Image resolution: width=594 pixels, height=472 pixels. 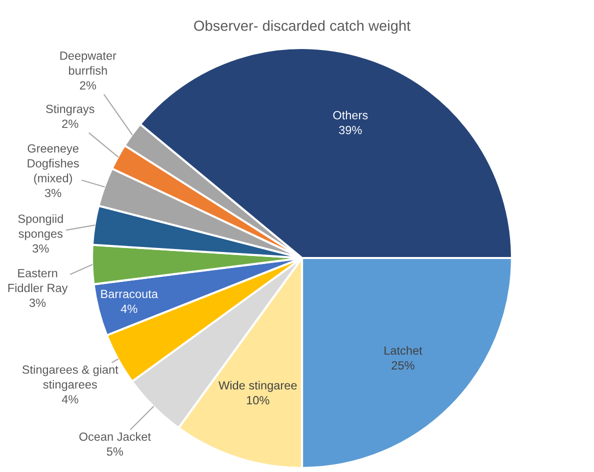 I want to click on slice-label: Deepwater burrfish, so click(x=88, y=63).